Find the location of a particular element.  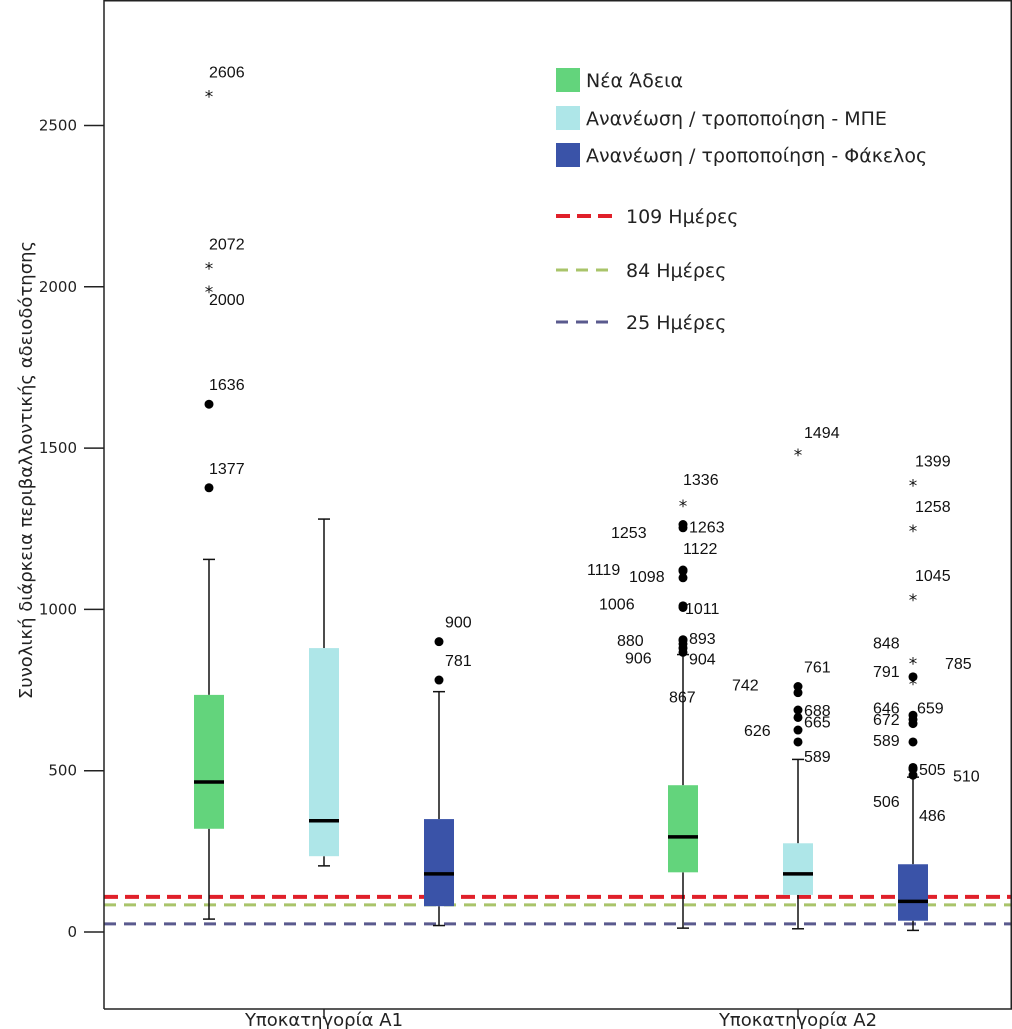

reference-lines is located at coordinates (558, 910).